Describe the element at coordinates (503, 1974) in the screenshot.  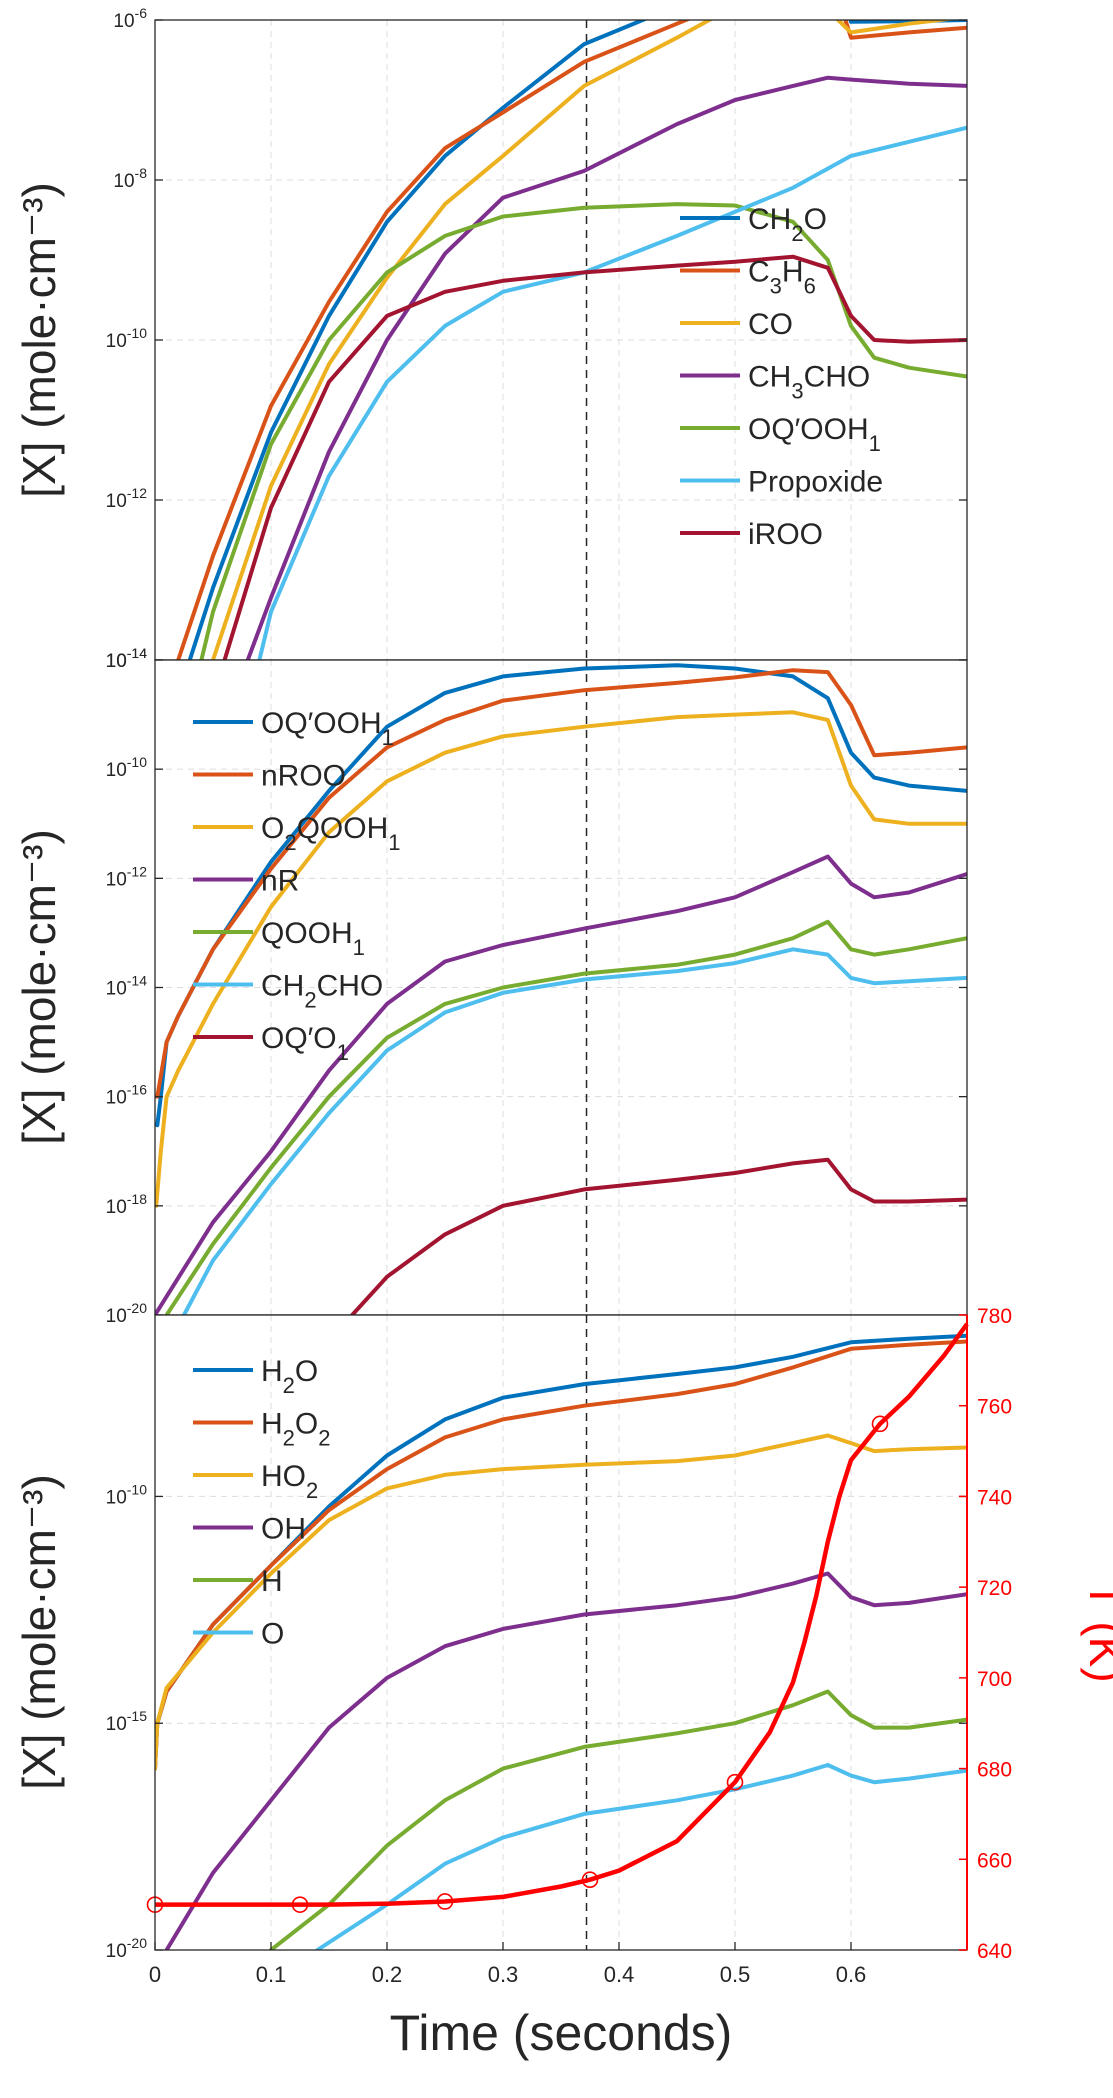
I see `x-tick-label: 0.3` at that location.